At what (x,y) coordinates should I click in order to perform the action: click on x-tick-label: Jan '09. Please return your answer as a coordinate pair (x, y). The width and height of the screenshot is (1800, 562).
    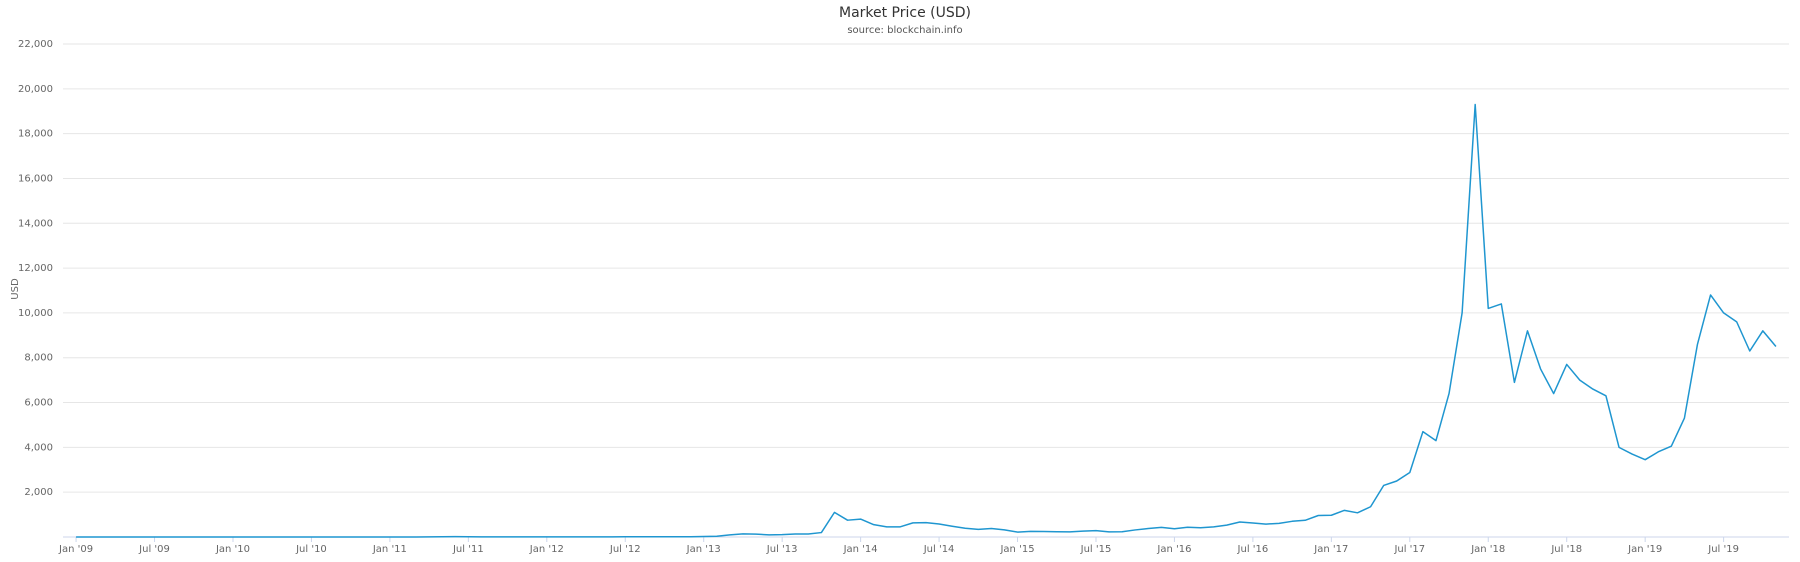
    Looking at the image, I should click on (75, 549).